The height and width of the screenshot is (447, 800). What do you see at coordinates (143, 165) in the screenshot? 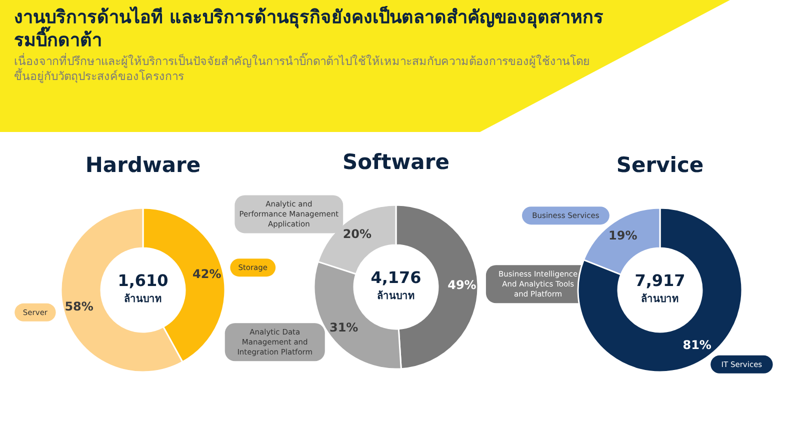
I see `chart-title: Hardware` at bounding box center [143, 165].